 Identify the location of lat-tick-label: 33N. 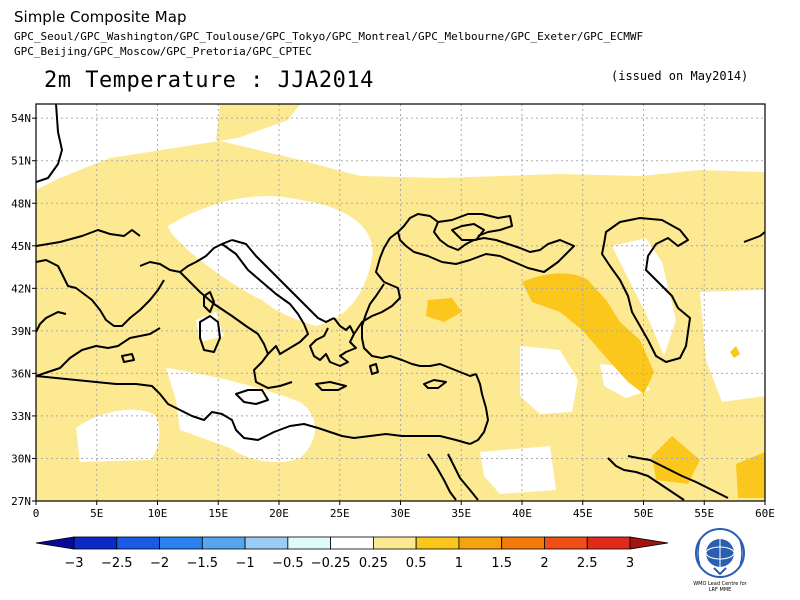
(21, 416).